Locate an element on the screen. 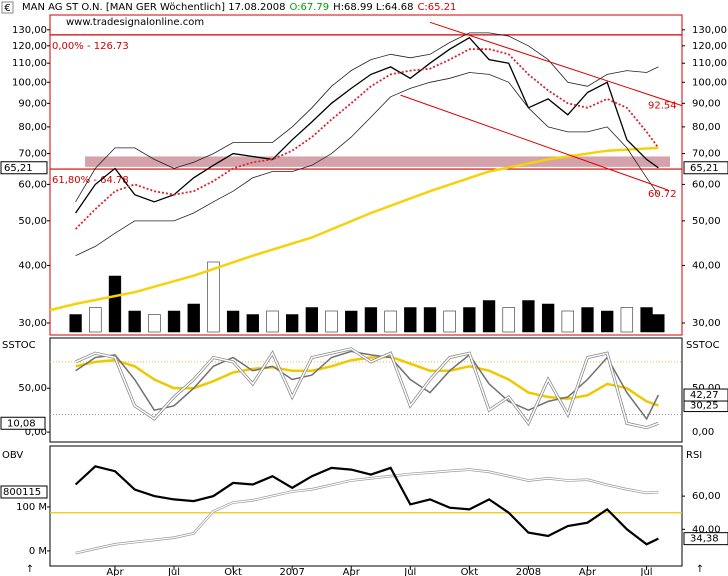 The height and width of the screenshot is (576, 728). currency-box is located at coordinates (7, 7).